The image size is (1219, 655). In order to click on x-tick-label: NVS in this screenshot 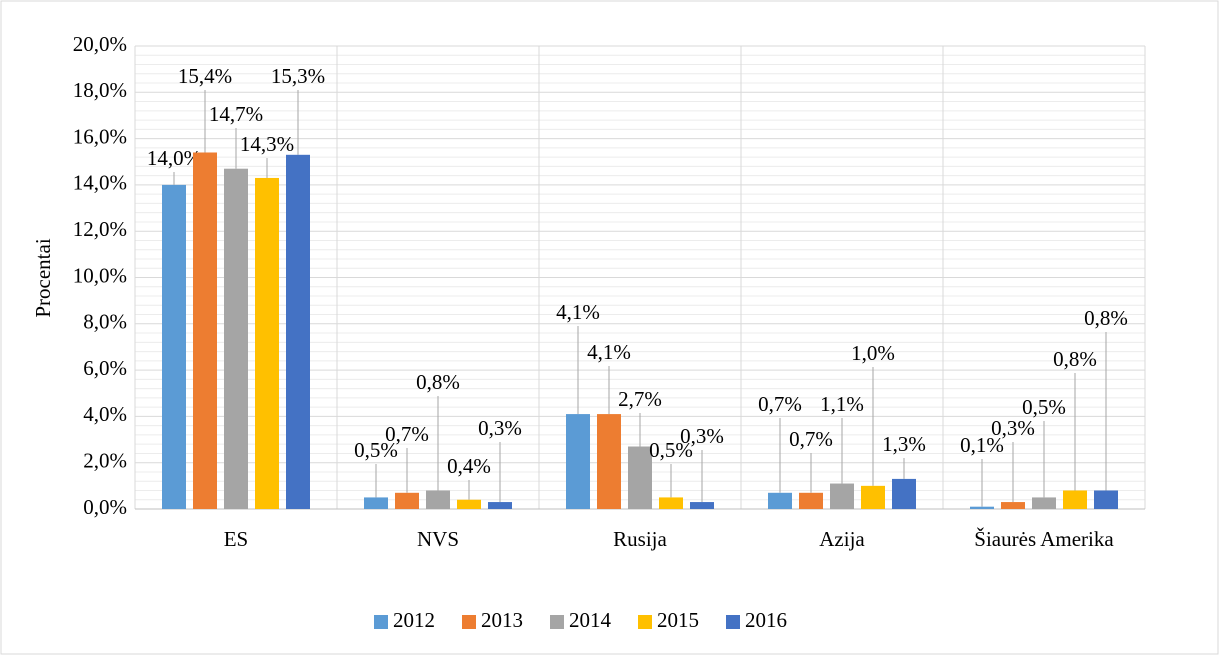, I will do `click(438, 539)`.